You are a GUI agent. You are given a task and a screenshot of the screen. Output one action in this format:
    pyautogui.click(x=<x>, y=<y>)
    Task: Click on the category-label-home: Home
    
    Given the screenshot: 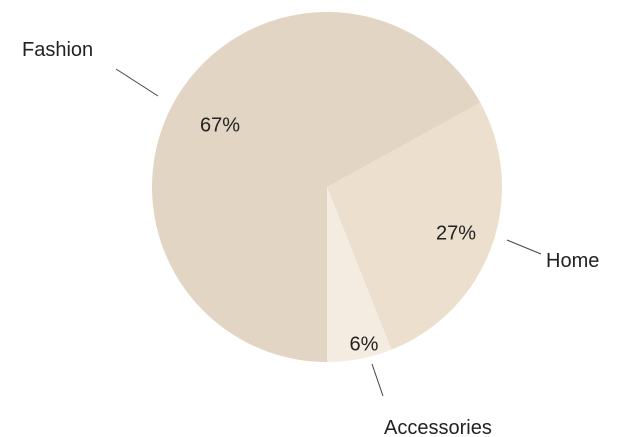 What is the action you would take?
    pyautogui.click(x=572, y=261)
    